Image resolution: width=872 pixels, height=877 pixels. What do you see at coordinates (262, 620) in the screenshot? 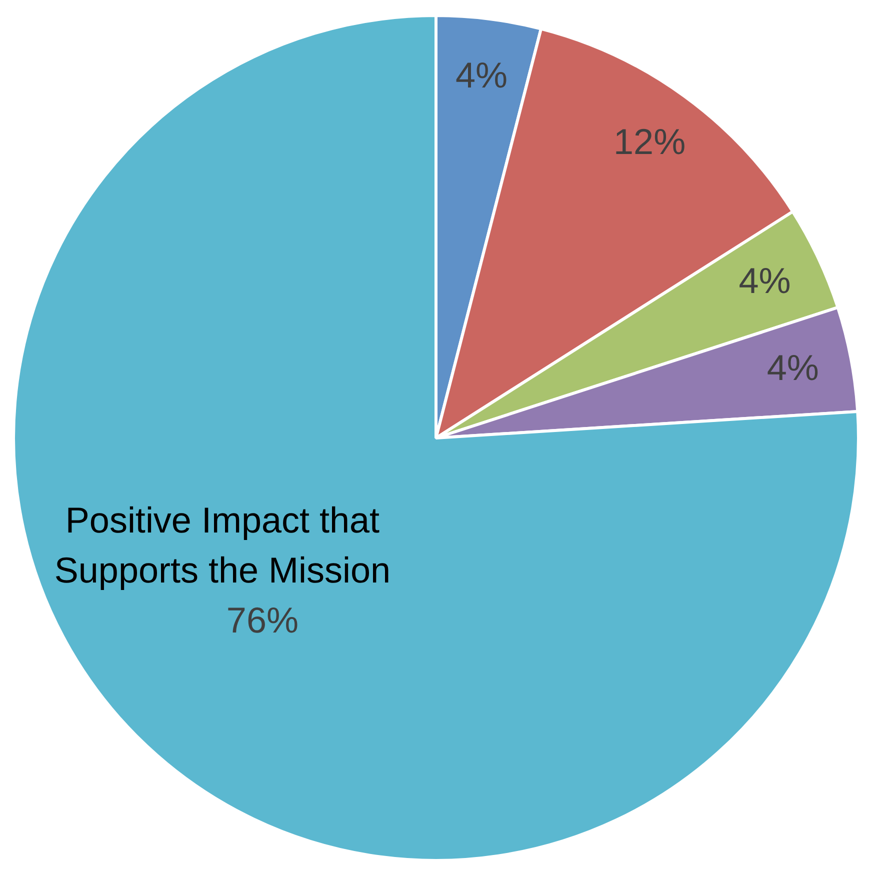
I see `data-label: 76%` at bounding box center [262, 620].